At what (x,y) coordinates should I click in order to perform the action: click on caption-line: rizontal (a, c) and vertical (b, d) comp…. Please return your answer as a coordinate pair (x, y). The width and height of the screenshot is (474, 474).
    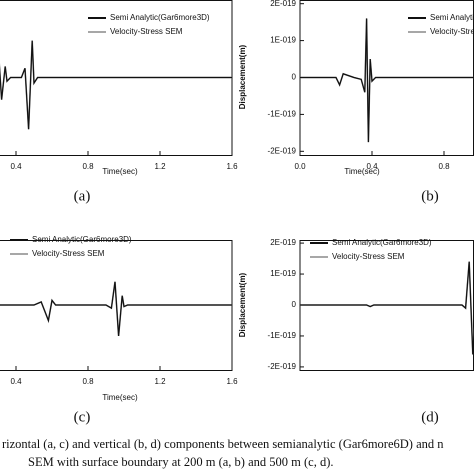
    Looking at the image, I should click on (223, 444).